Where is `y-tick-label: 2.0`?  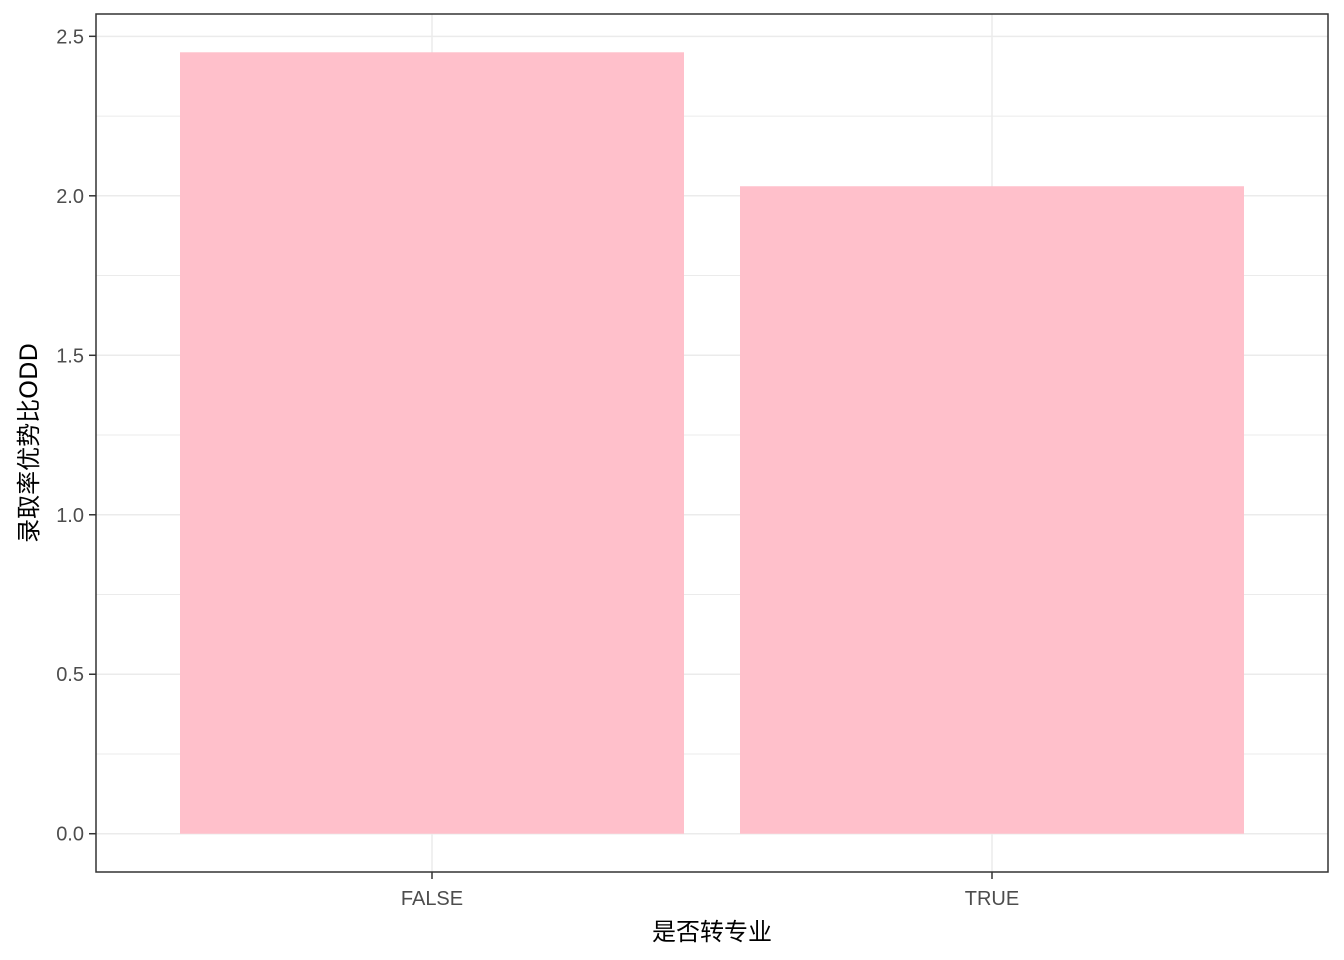 y-tick-label: 2.0 is located at coordinates (70, 197).